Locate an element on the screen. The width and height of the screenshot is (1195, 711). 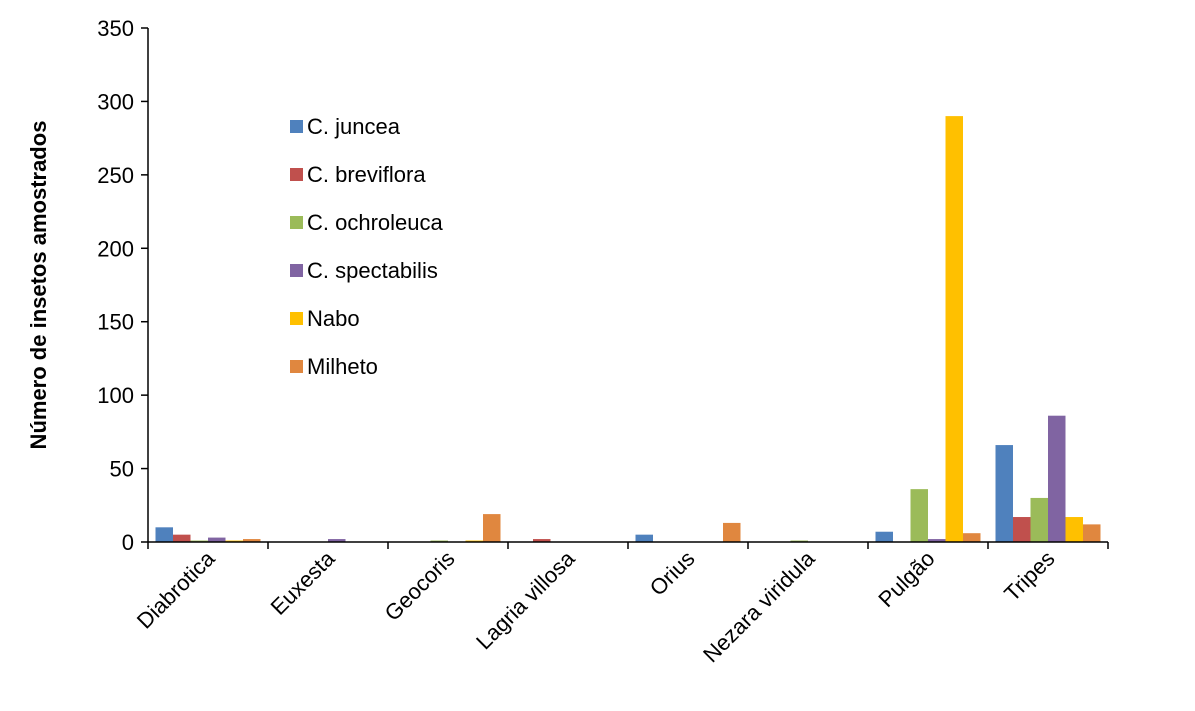
y-tick-label: 100 is located at coordinates (115, 395).